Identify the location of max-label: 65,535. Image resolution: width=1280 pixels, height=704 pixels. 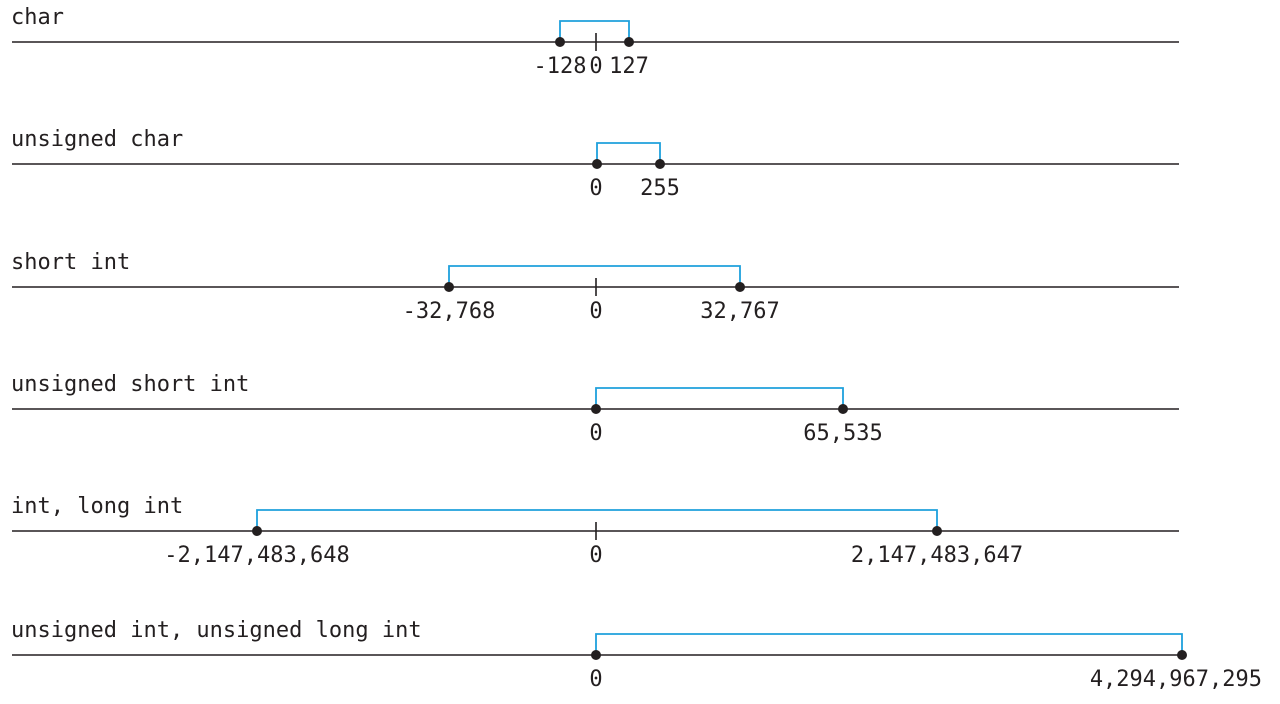
(842, 433).